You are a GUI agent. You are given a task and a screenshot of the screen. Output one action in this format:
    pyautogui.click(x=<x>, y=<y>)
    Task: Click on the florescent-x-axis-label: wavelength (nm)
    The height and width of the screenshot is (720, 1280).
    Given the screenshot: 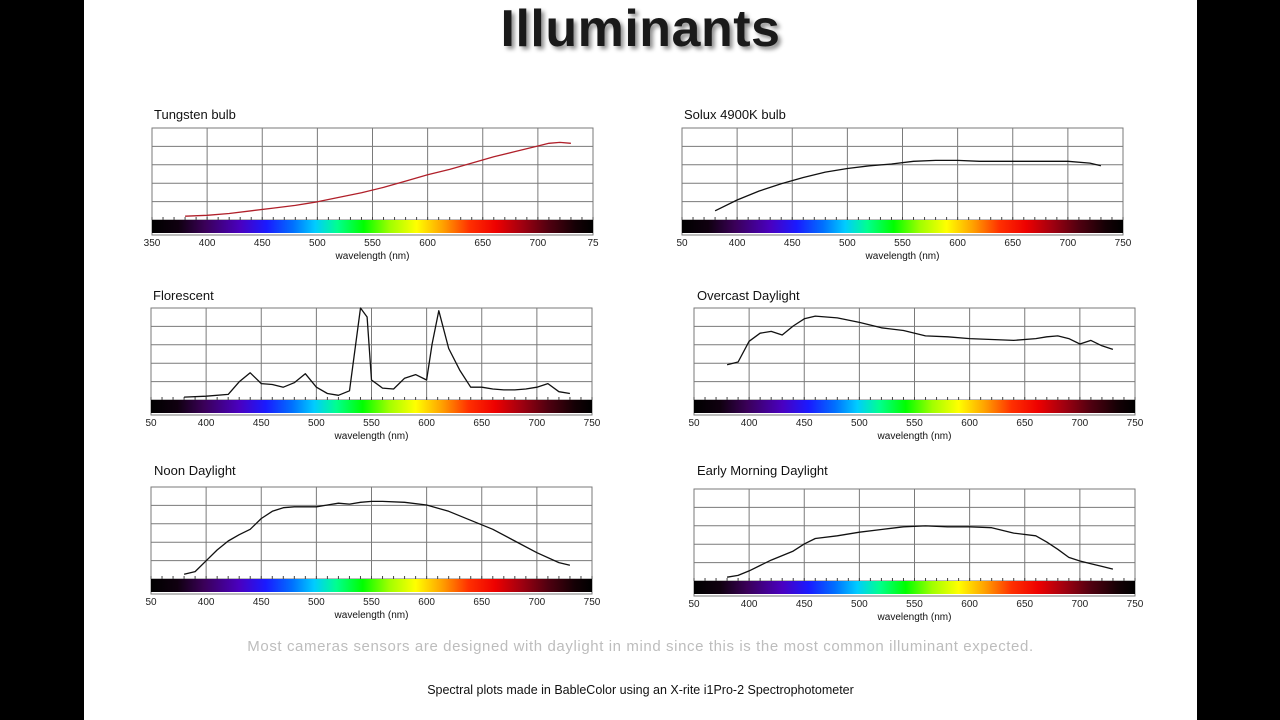 What is the action you would take?
    pyautogui.click(x=371, y=436)
    